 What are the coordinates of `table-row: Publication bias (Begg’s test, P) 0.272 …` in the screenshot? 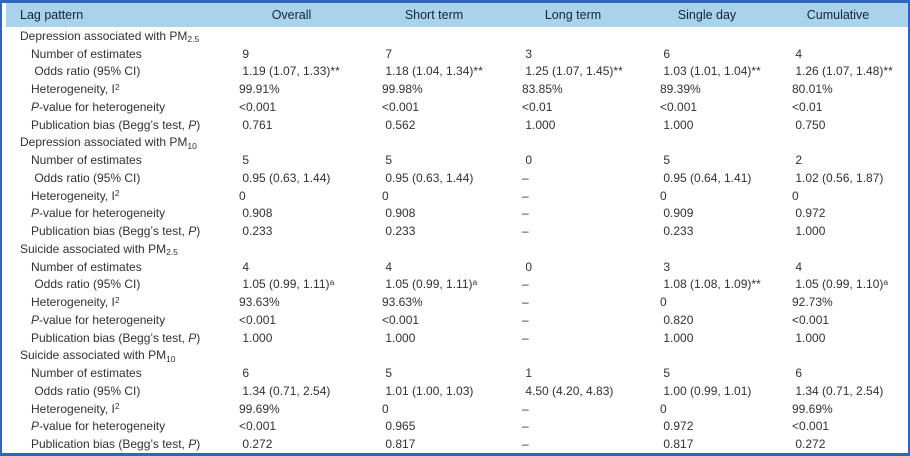 It's located at (455, 444).